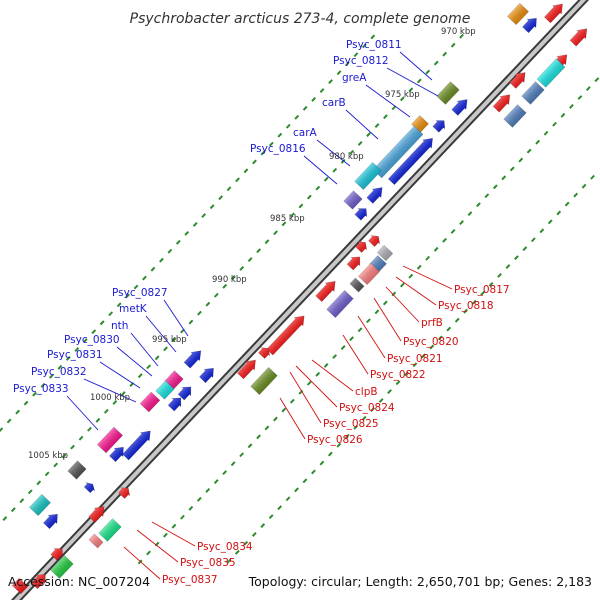 The width and height of the screenshot is (600, 600). I want to click on gene-label-psyc-0834: Psyc_0834, so click(225, 547).